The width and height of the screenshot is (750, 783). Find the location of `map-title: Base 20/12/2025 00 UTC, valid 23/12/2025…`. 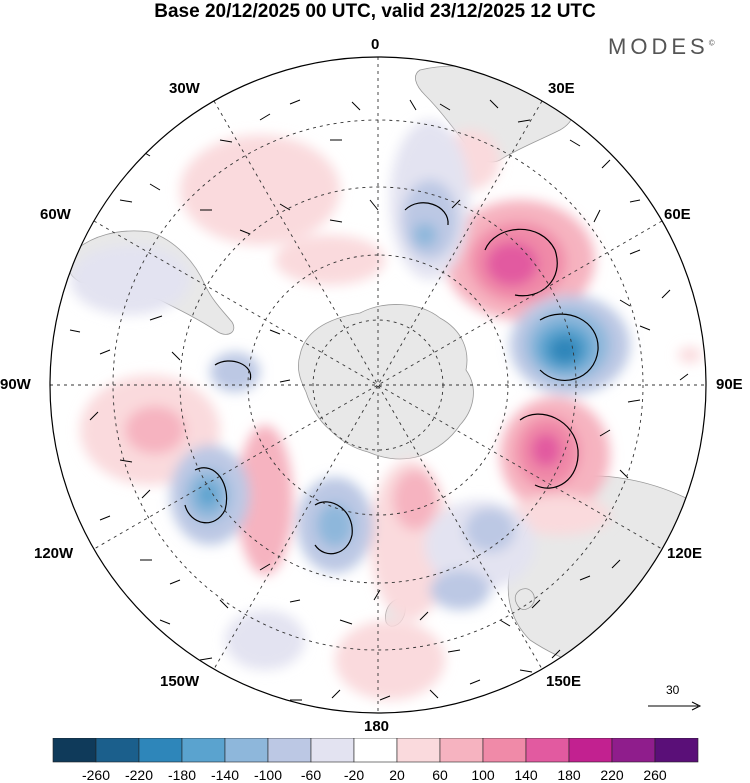

map-title: Base 20/12/2025 00 UTC, valid 23/12/2025… is located at coordinates (375, 11).